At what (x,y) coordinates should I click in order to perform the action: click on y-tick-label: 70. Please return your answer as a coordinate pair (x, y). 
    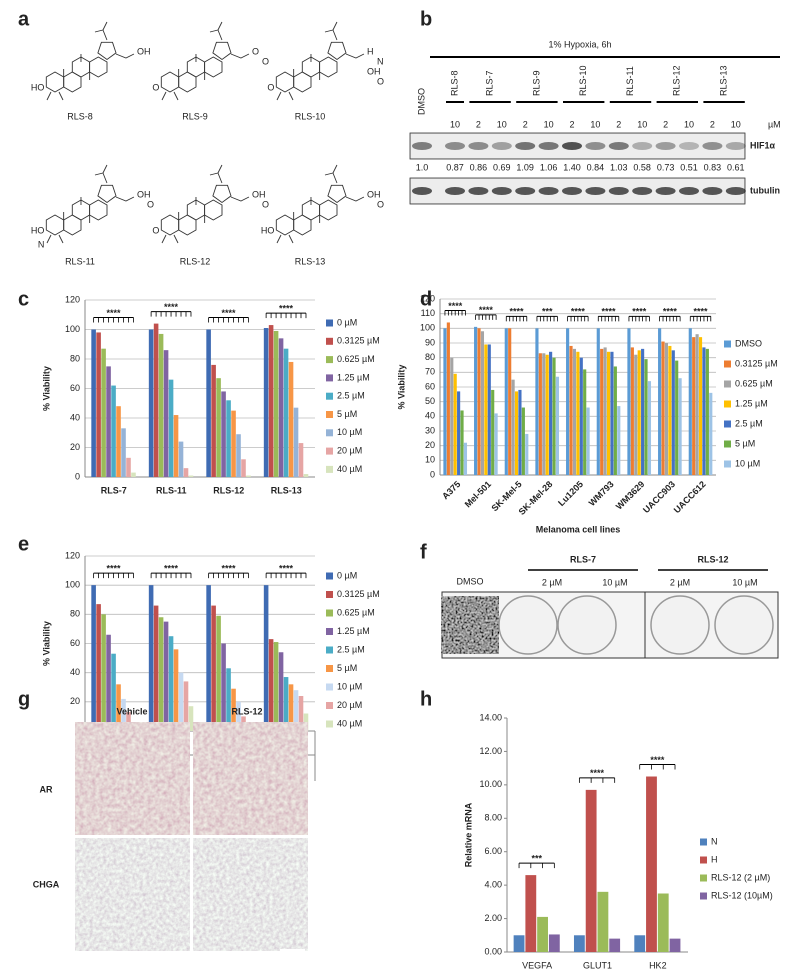
    Looking at the image, I should click on (430, 372).